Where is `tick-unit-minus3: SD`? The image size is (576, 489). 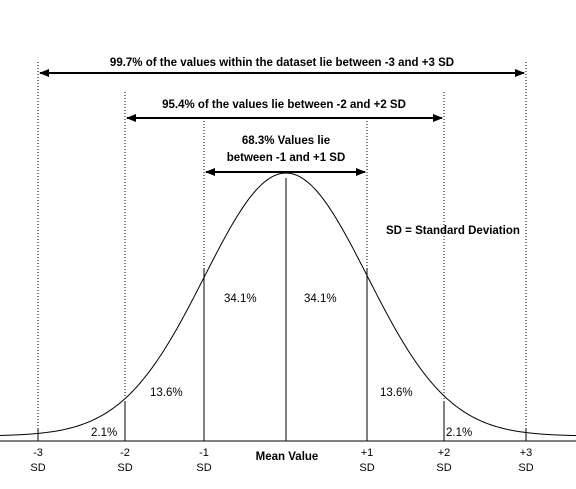 tick-unit-minus3: SD is located at coordinates (37, 468).